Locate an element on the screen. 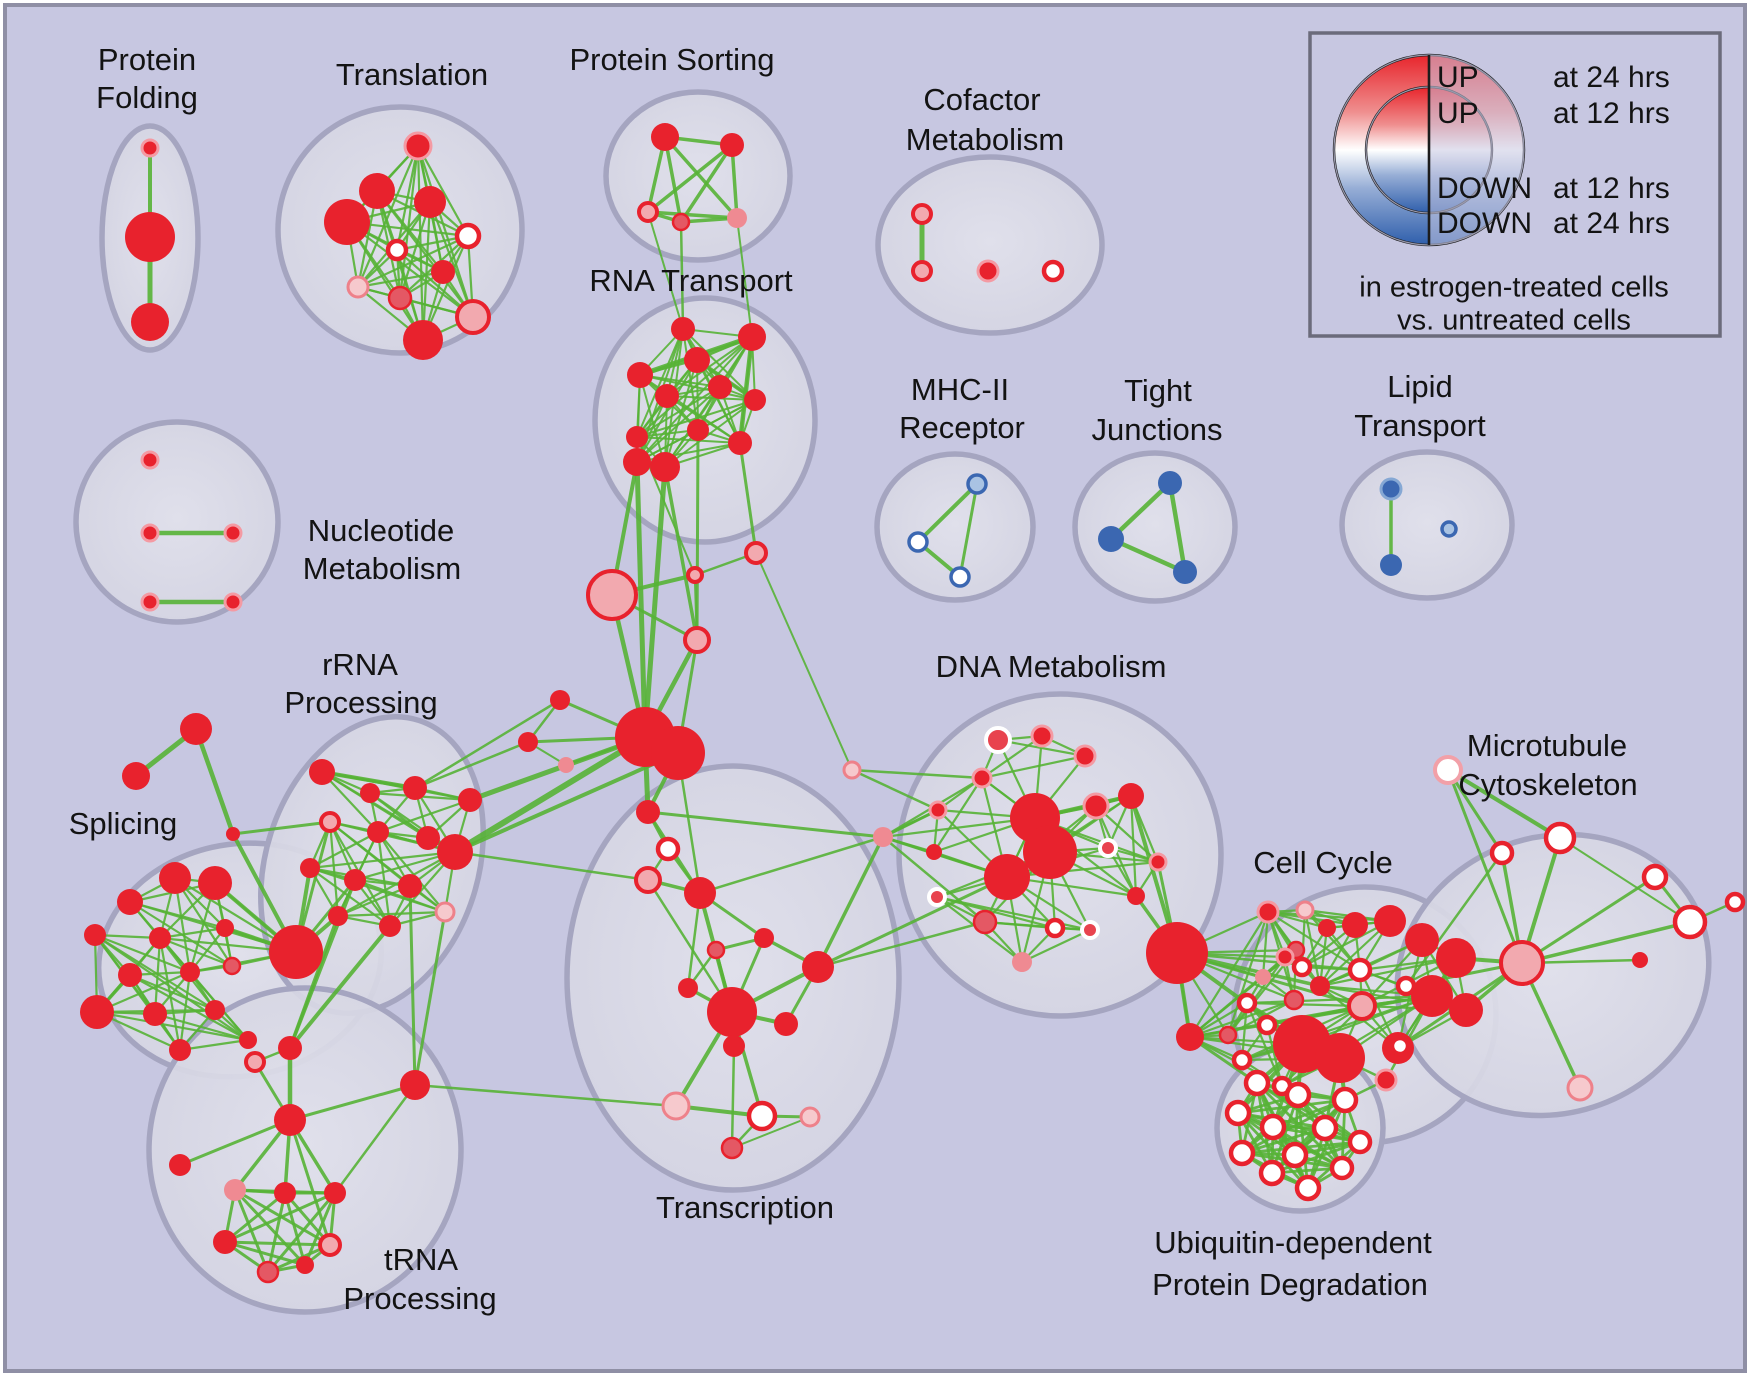 This screenshot has width=1750, height=1376. network-node-hx3 is located at coordinates (566, 765).